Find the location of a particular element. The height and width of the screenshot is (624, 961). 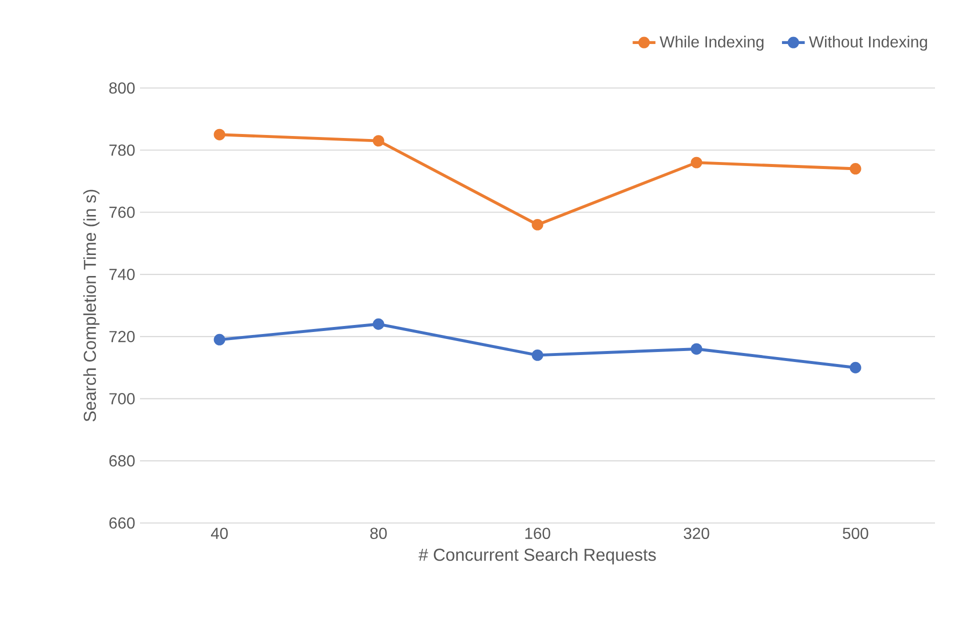

y-tick-label: 800 is located at coordinates (122, 88).